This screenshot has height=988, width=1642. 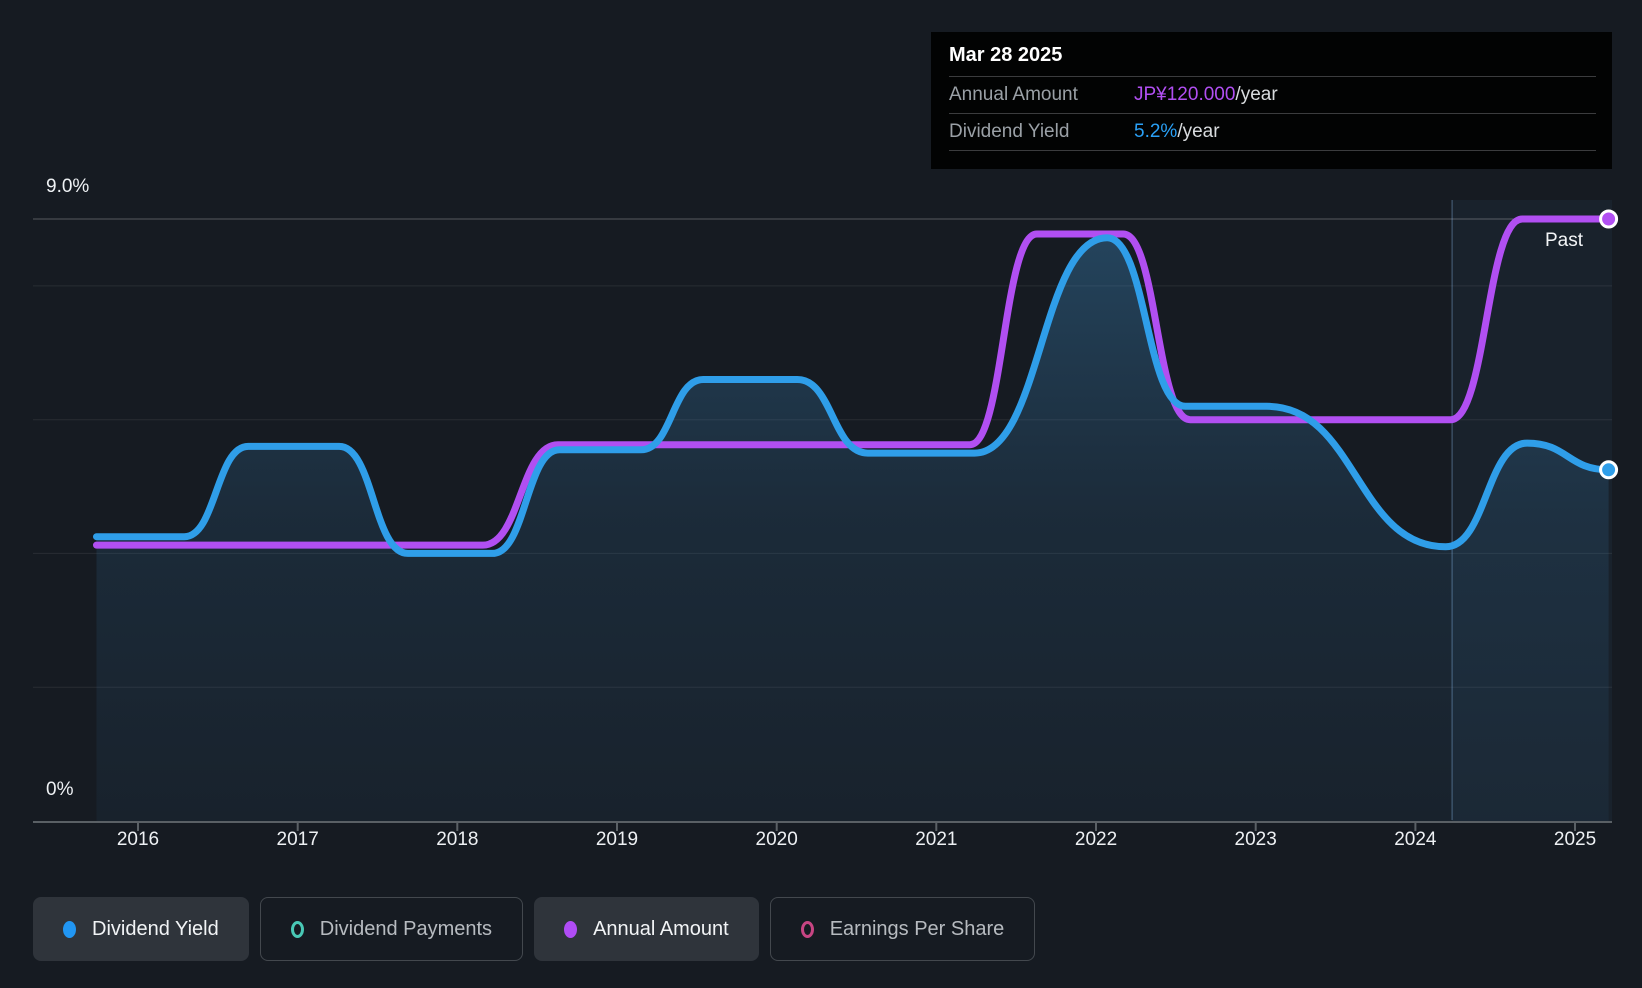 What do you see at coordinates (571, 929) in the screenshot?
I see `annual-amount-swatch-icon` at bounding box center [571, 929].